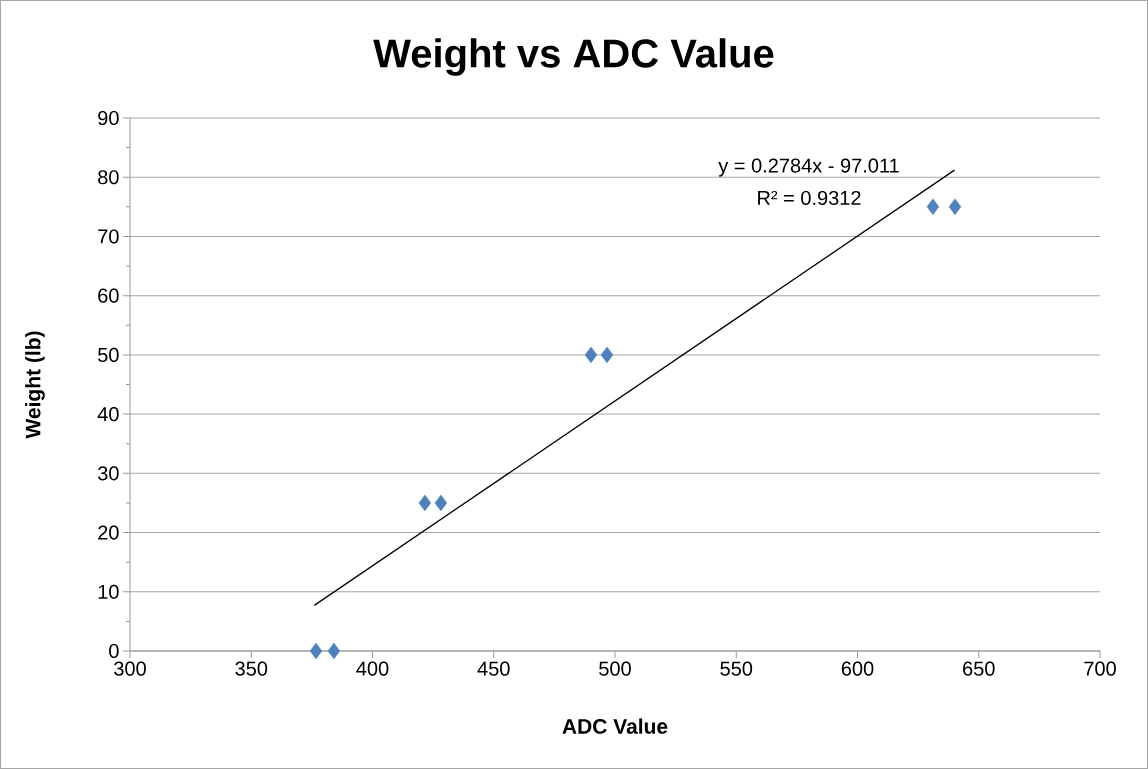 The image size is (1148, 769). Describe the element at coordinates (108, 177) in the screenshot. I see `y-tick-label: 80` at that location.